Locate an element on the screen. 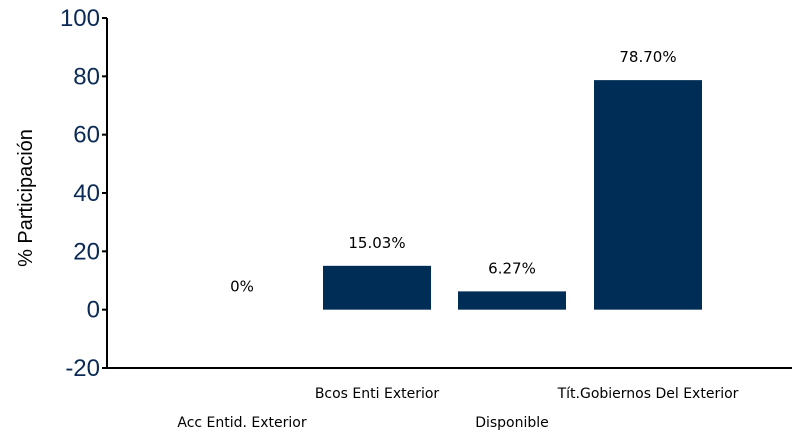 This screenshot has height=436, width=792. y-axis-label: % Participación is located at coordinates (26, 198).